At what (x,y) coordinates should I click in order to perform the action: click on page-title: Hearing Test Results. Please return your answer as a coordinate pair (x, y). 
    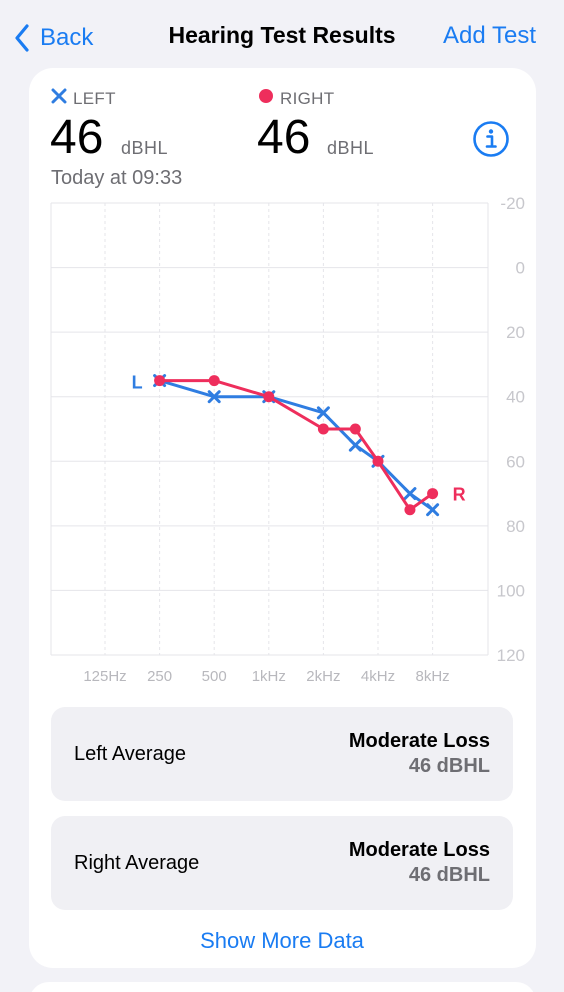
    Looking at the image, I should click on (282, 35).